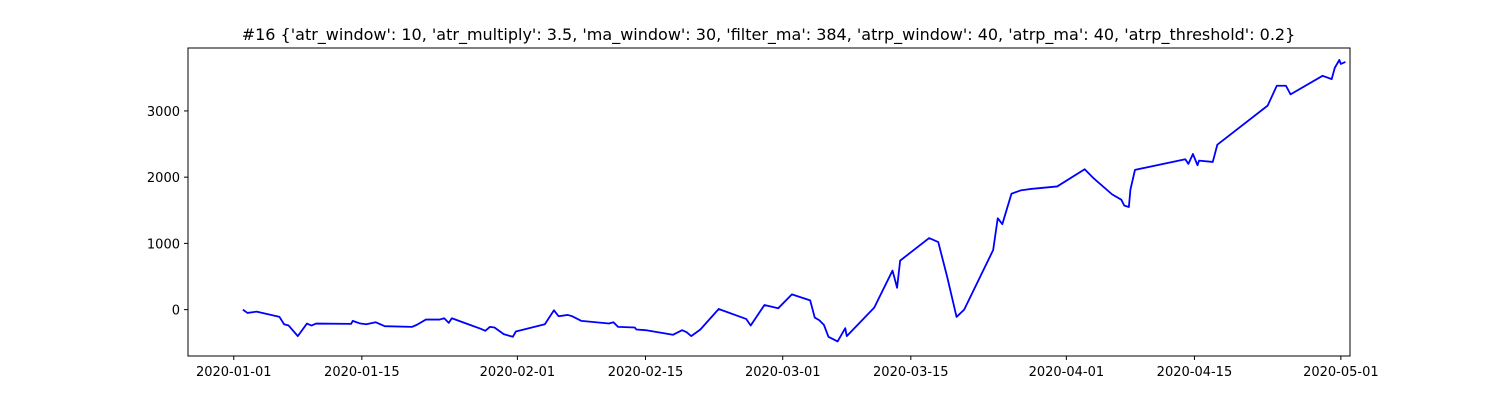 The width and height of the screenshot is (1500, 400). Describe the element at coordinates (518, 372) in the screenshot. I see `x-tick-label: 2020-02-01` at that location.